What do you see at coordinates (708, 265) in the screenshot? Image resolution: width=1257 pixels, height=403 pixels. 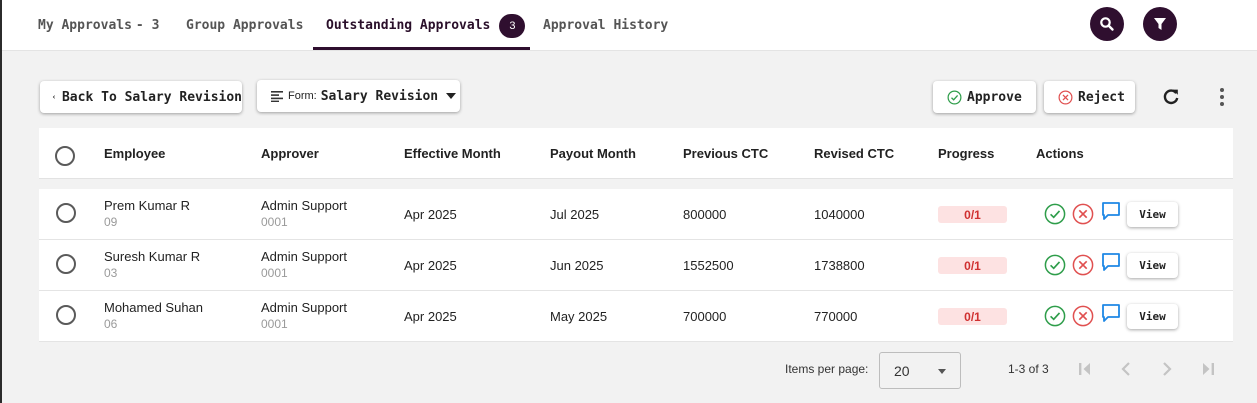 I see `previous-ctc-cell: 1552500` at bounding box center [708, 265].